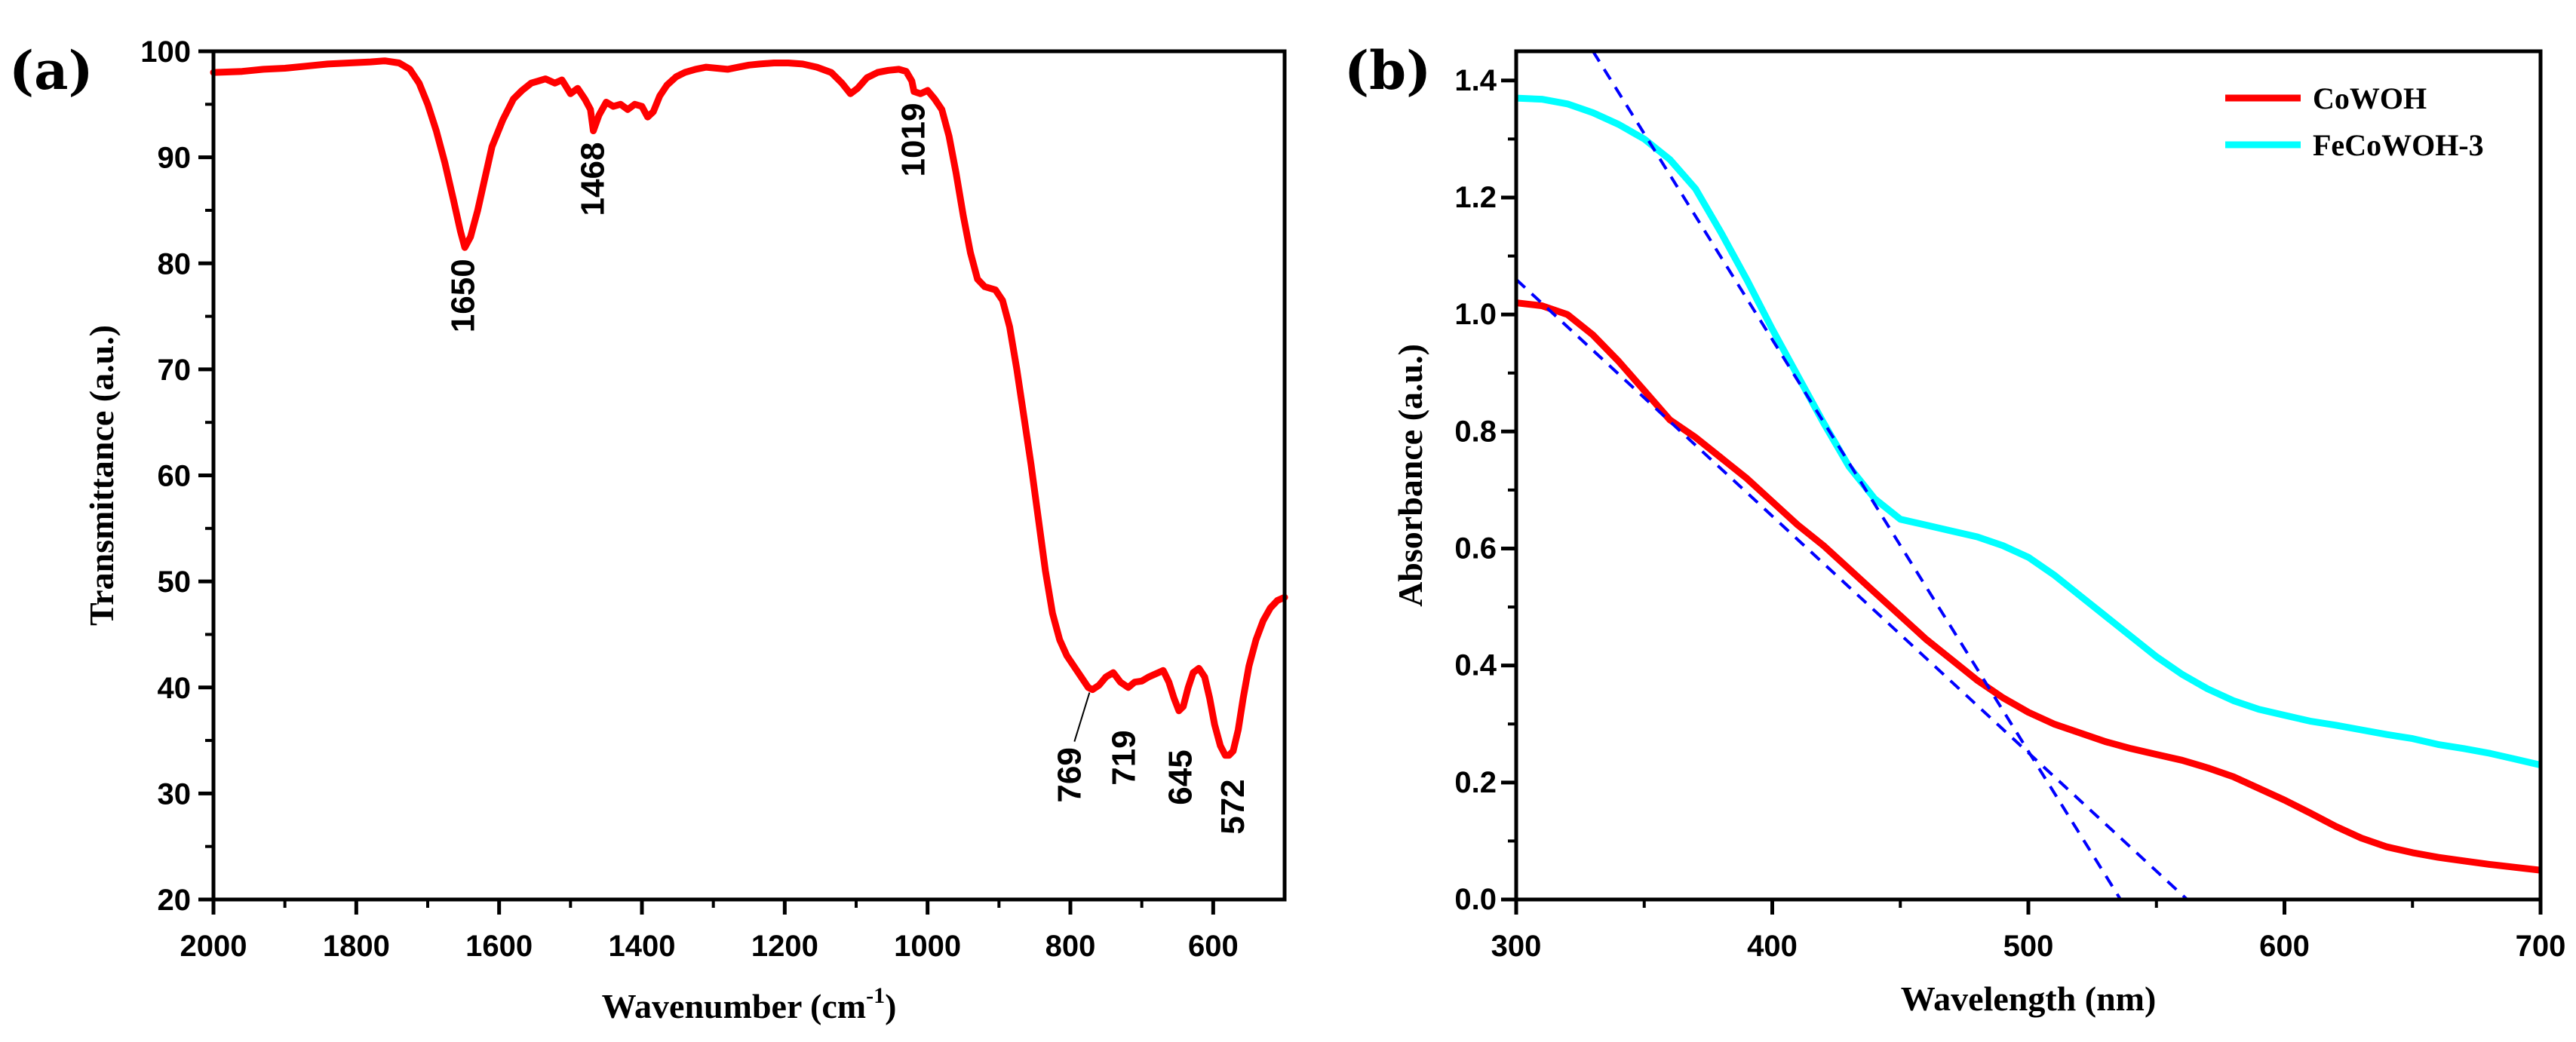  What do you see at coordinates (1070, 946) in the screenshot?
I see `x-tick-label: 800` at bounding box center [1070, 946].